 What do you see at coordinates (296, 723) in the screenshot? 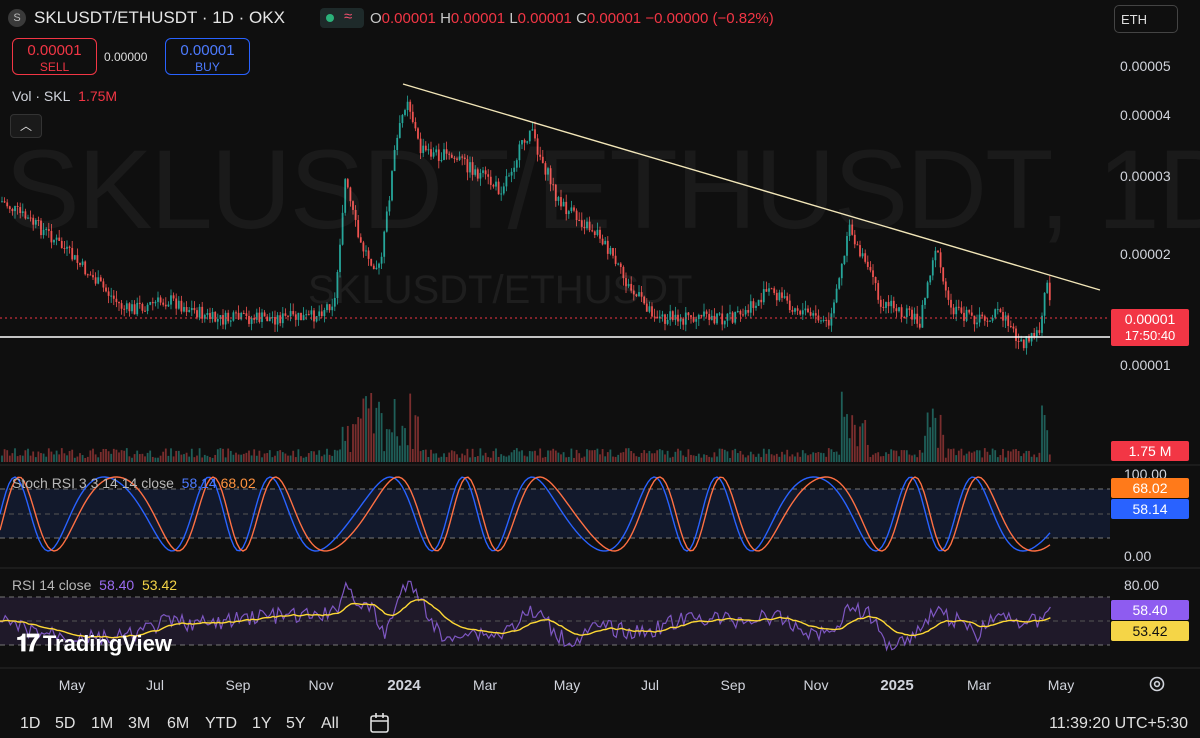
I see `timeframe-5y-button: 5Y` at bounding box center [296, 723].